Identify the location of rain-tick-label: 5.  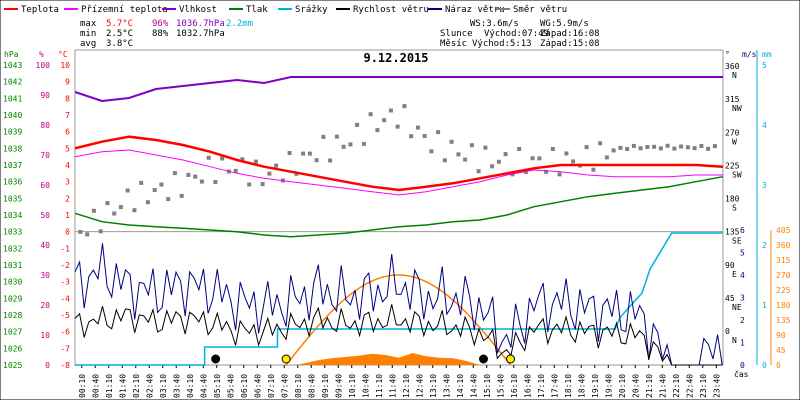
(764, 65).